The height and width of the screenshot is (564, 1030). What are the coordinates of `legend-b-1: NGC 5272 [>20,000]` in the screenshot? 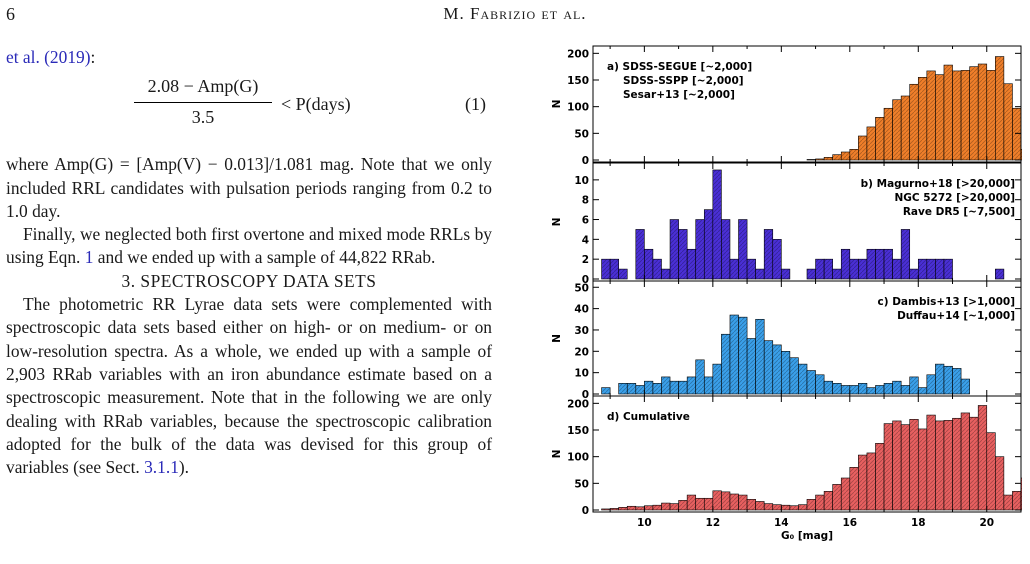 It's located at (954, 198).